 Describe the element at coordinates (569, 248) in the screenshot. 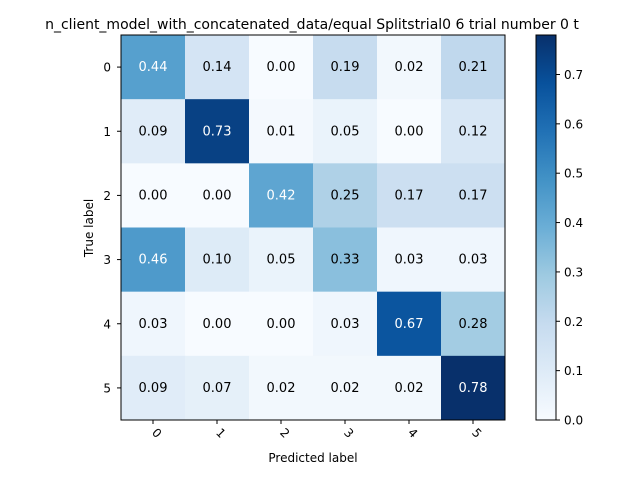

I see `colorbar-ticks: 0.0 0.1 0.2 0.3 0.4 0.5 0.6 0.7` at that location.